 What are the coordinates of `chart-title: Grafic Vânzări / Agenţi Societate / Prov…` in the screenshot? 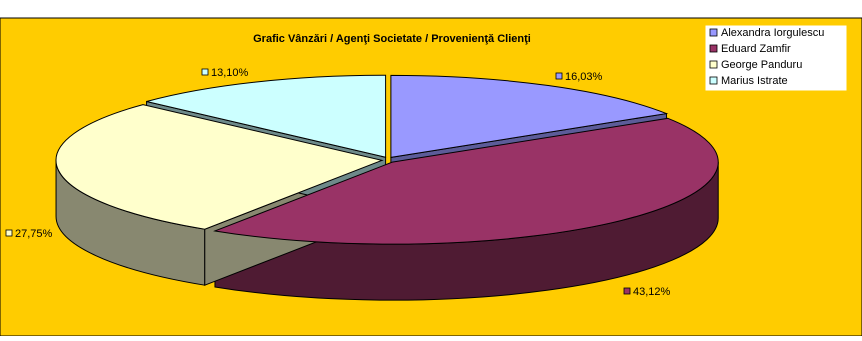 It's located at (392, 39).